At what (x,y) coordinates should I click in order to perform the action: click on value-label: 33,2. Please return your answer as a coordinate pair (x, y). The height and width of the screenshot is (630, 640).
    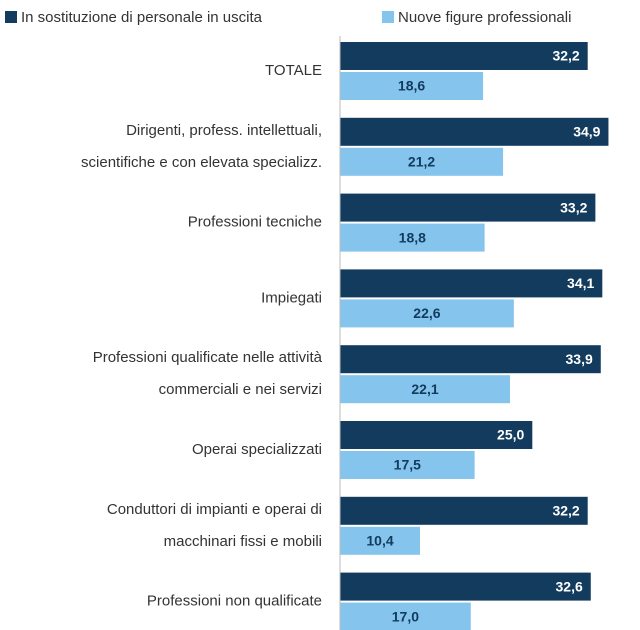
    Looking at the image, I should click on (573, 207).